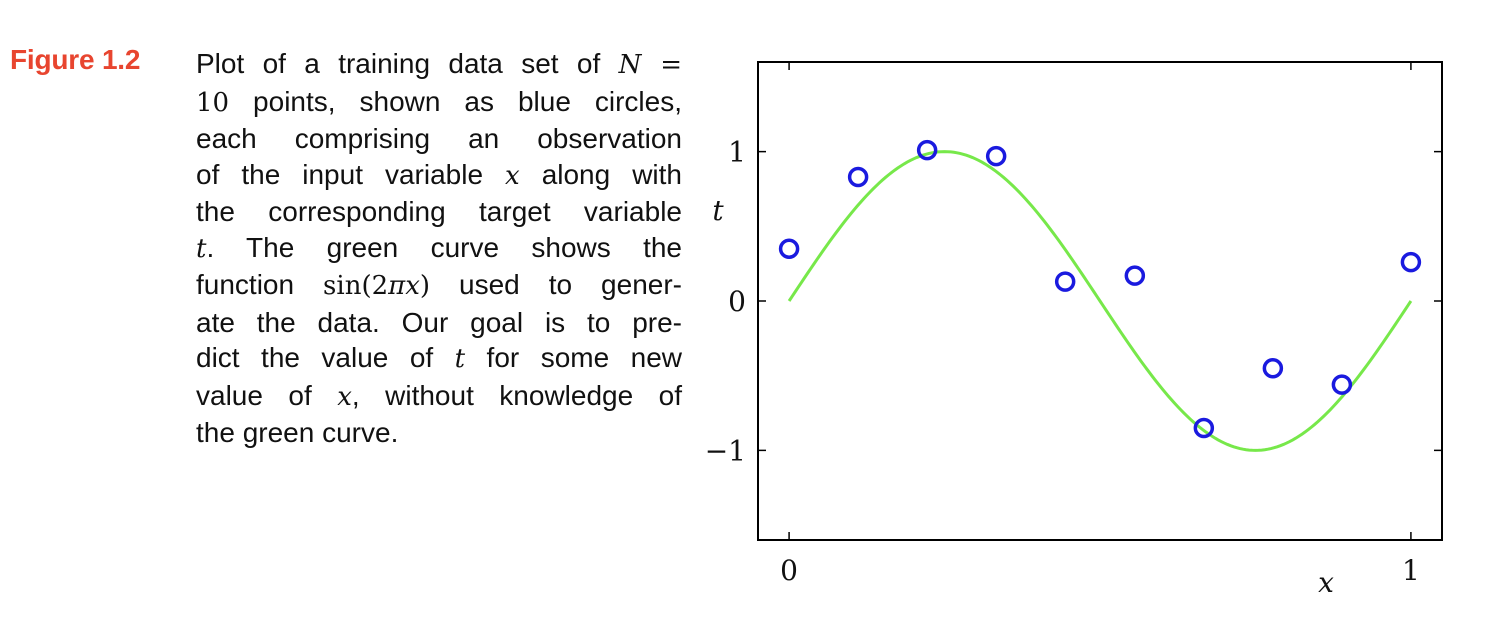  Describe the element at coordinates (351, 174) in the screenshot. I see `caption-fragment: of the input variable` at that location.